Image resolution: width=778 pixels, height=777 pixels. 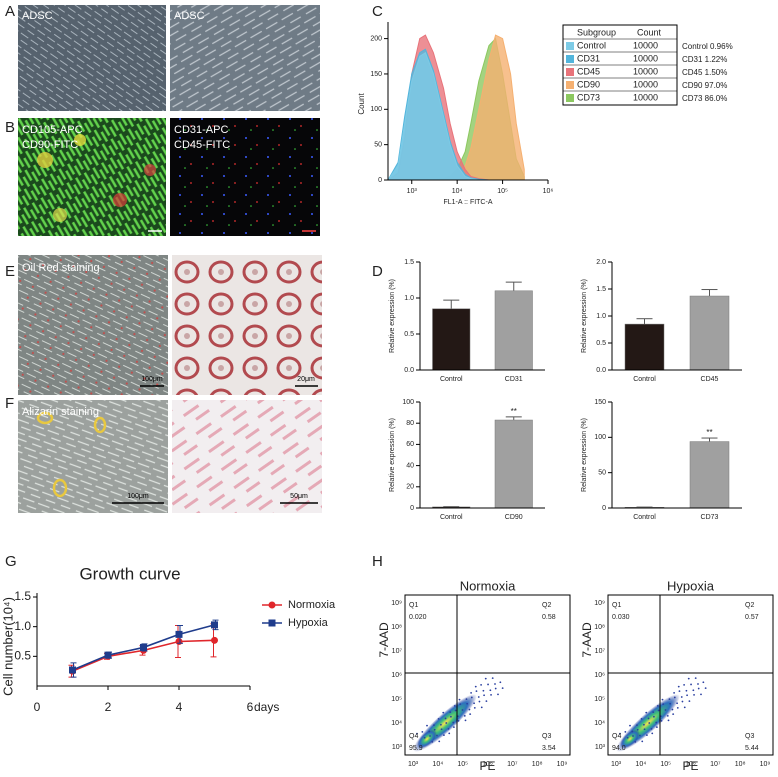 What do you see at coordinates (152, 379) in the screenshot?
I see `scale-label: 100μm` at bounding box center [152, 379].